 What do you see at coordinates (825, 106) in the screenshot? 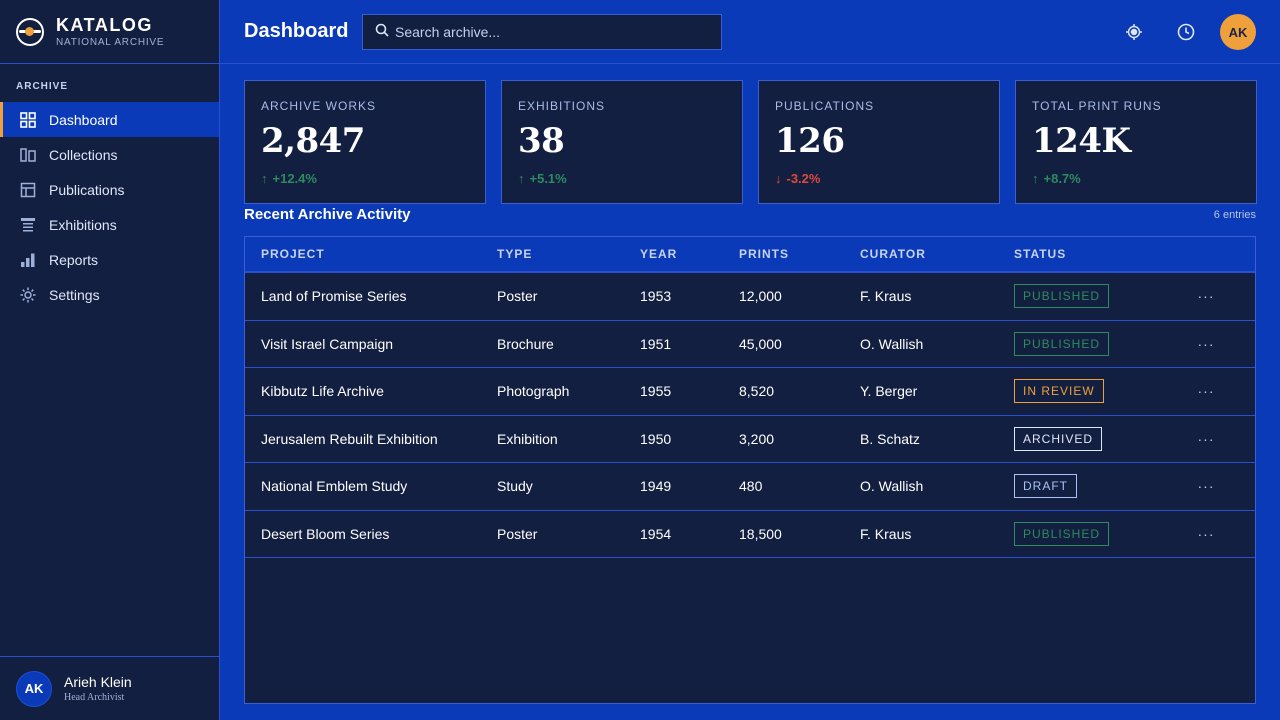
I see `stat-label: PUBLICATIONS` at bounding box center [825, 106].